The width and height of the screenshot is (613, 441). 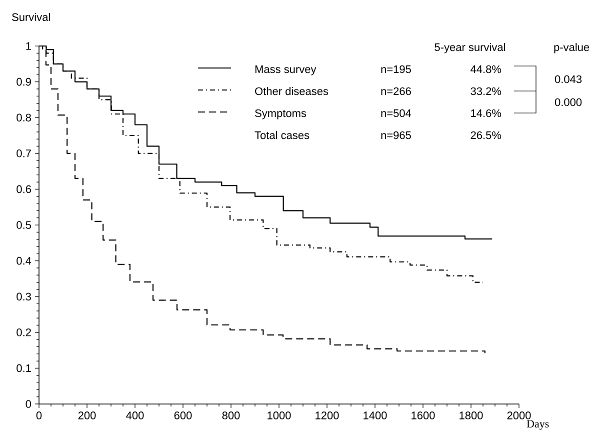 What do you see at coordinates (23, 332) in the screenshot?
I see `y-tick-label: 0.2` at bounding box center [23, 332].